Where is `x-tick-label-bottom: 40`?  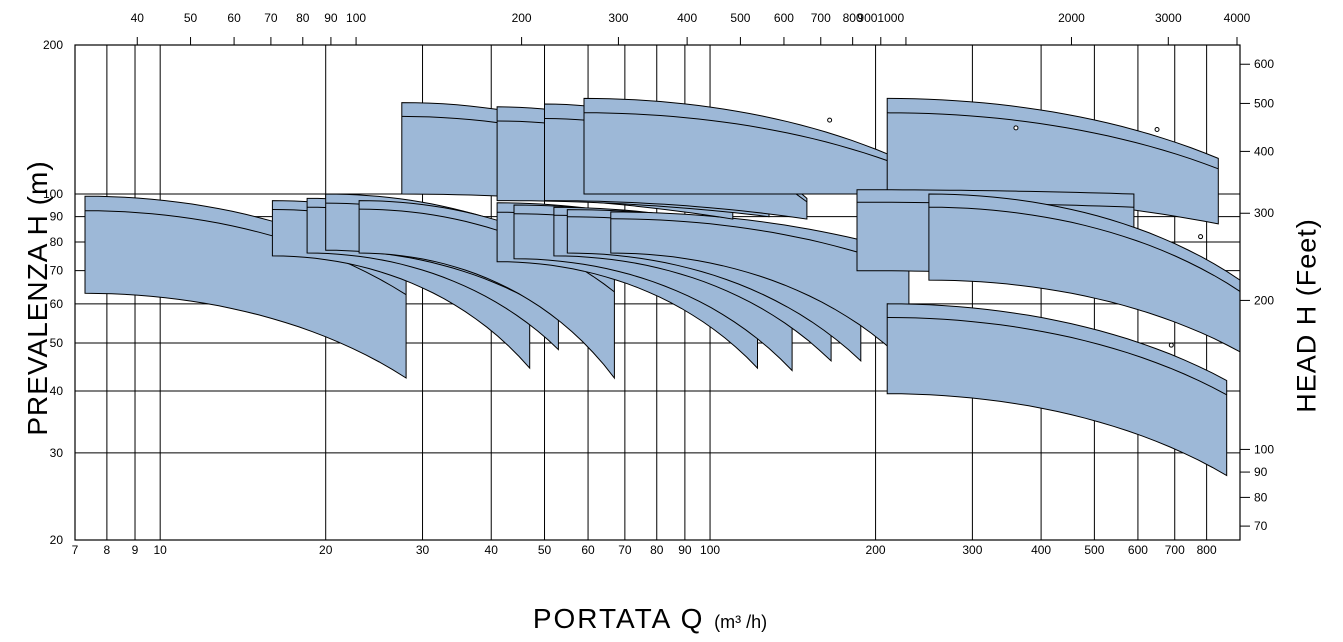
x-tick-label-bottom: 40 is located at coordinates (492, 550).